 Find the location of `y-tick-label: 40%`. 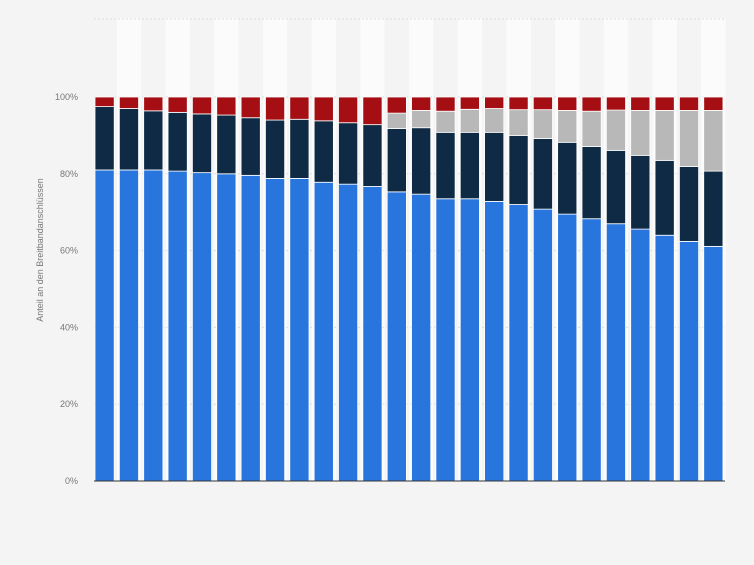

y-tick-label: 40% is located at coordinates (69, 327).